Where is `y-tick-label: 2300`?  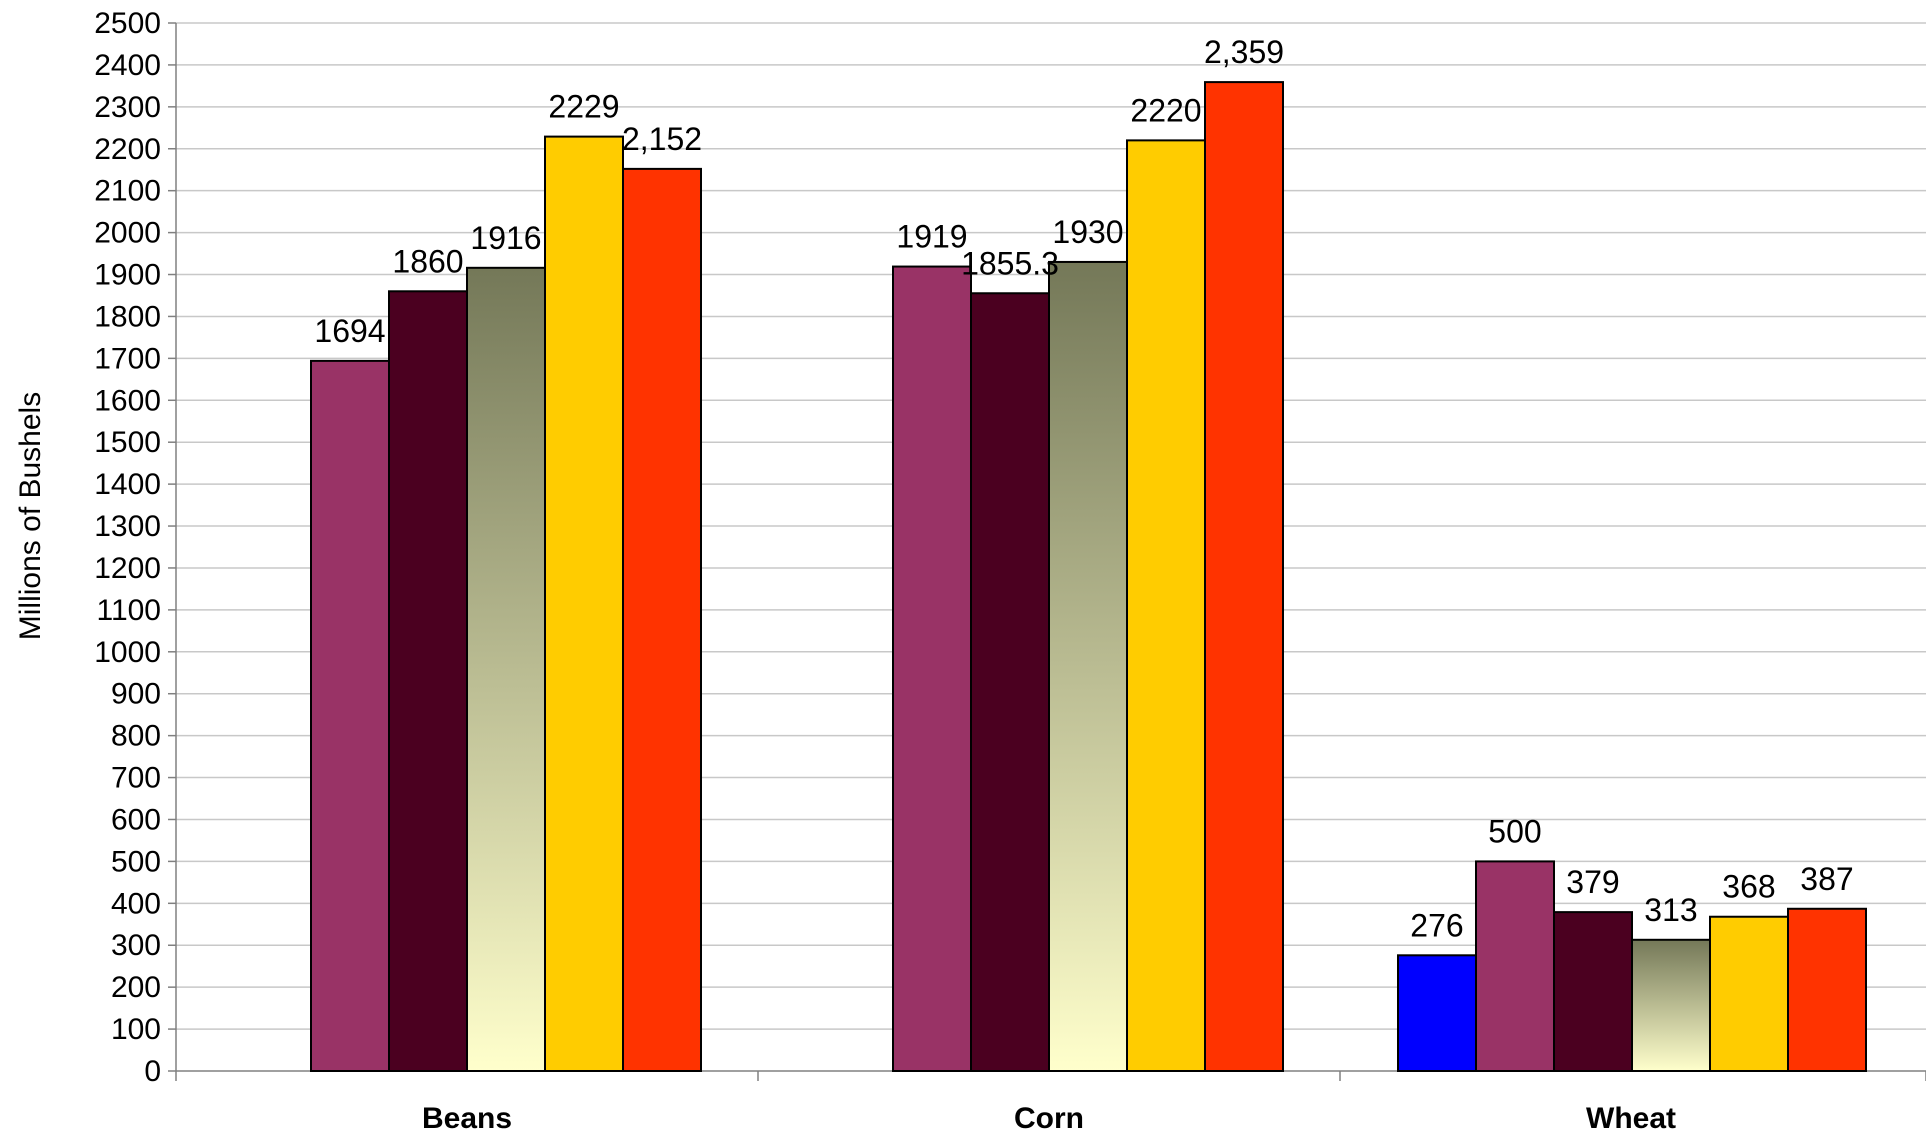
y-tick-label: 2300 is located at coordinates (127, 107).